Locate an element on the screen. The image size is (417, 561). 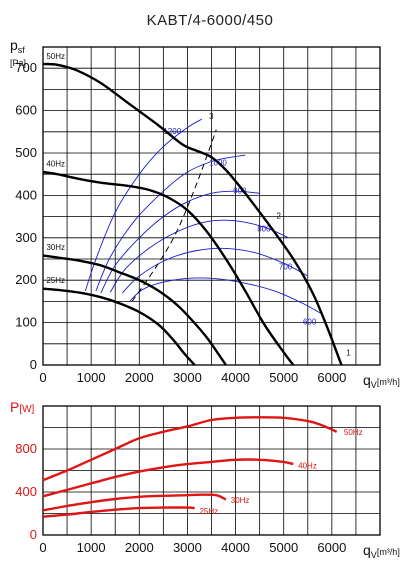
pressure-curve-30Hz is located at coordinates (134, 310).